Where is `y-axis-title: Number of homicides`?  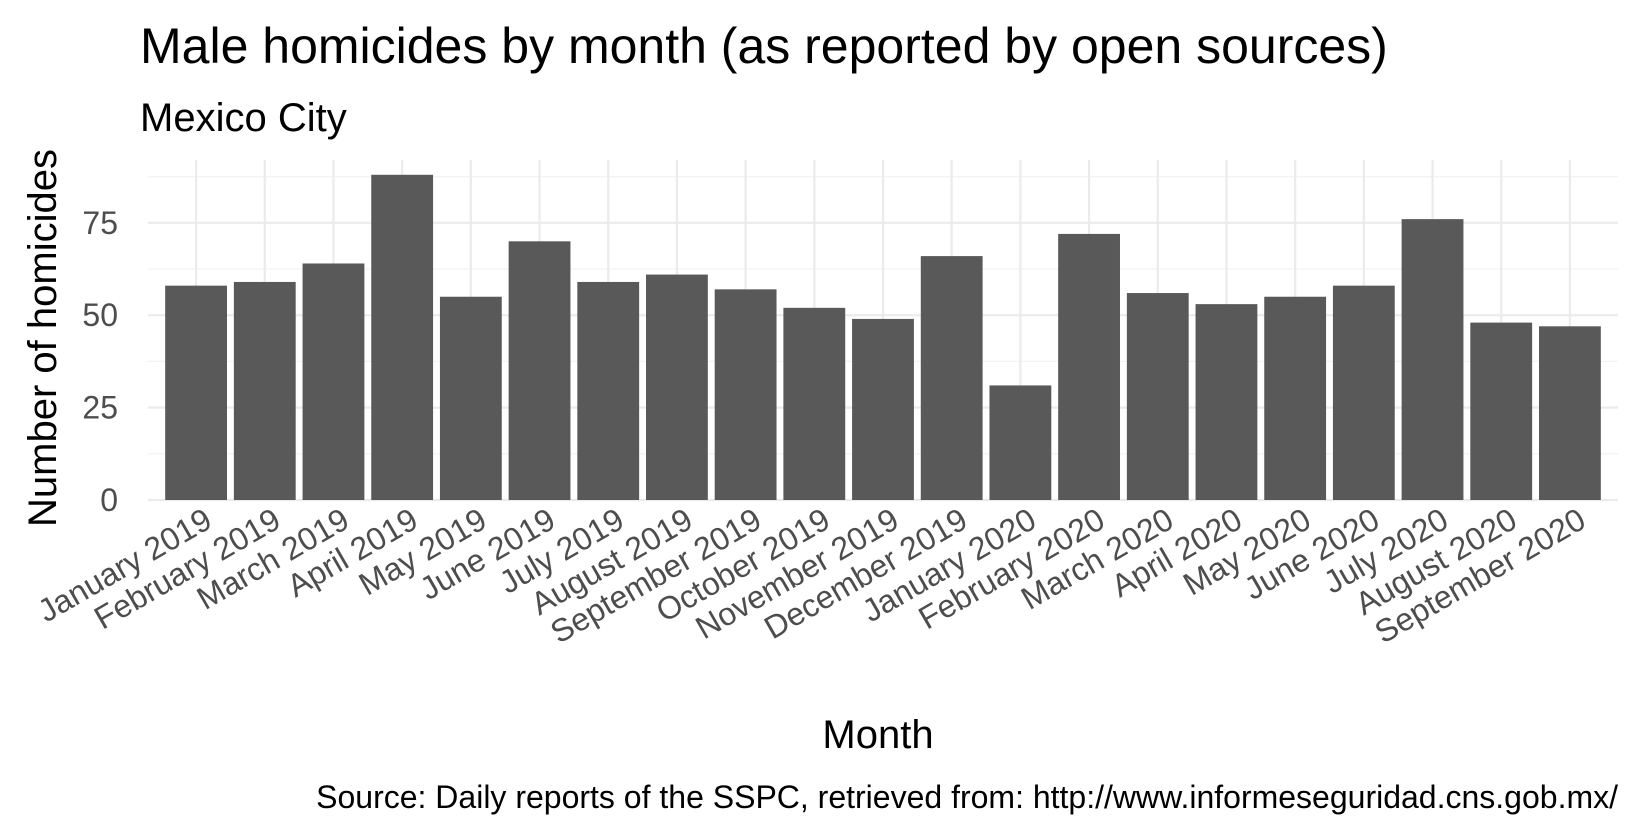 y-axis-title: Number of homicides is located at coordinates (43, 338).